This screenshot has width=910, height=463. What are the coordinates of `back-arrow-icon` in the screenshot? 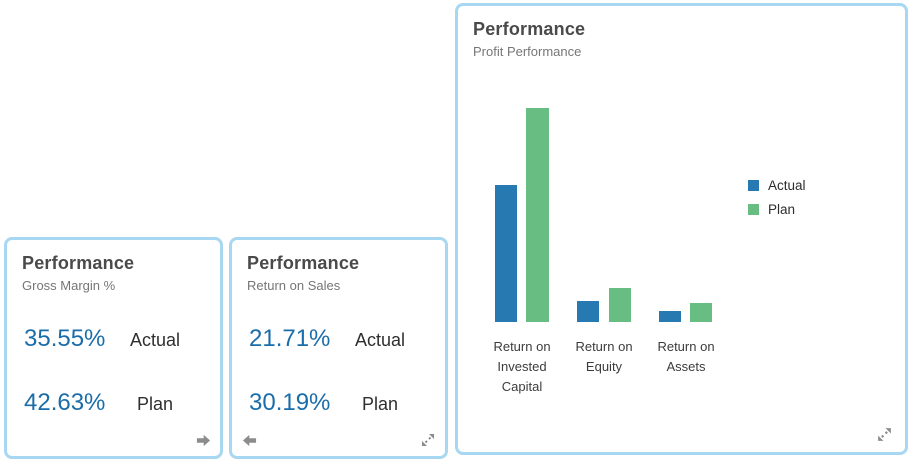 It's located at (249, 440).